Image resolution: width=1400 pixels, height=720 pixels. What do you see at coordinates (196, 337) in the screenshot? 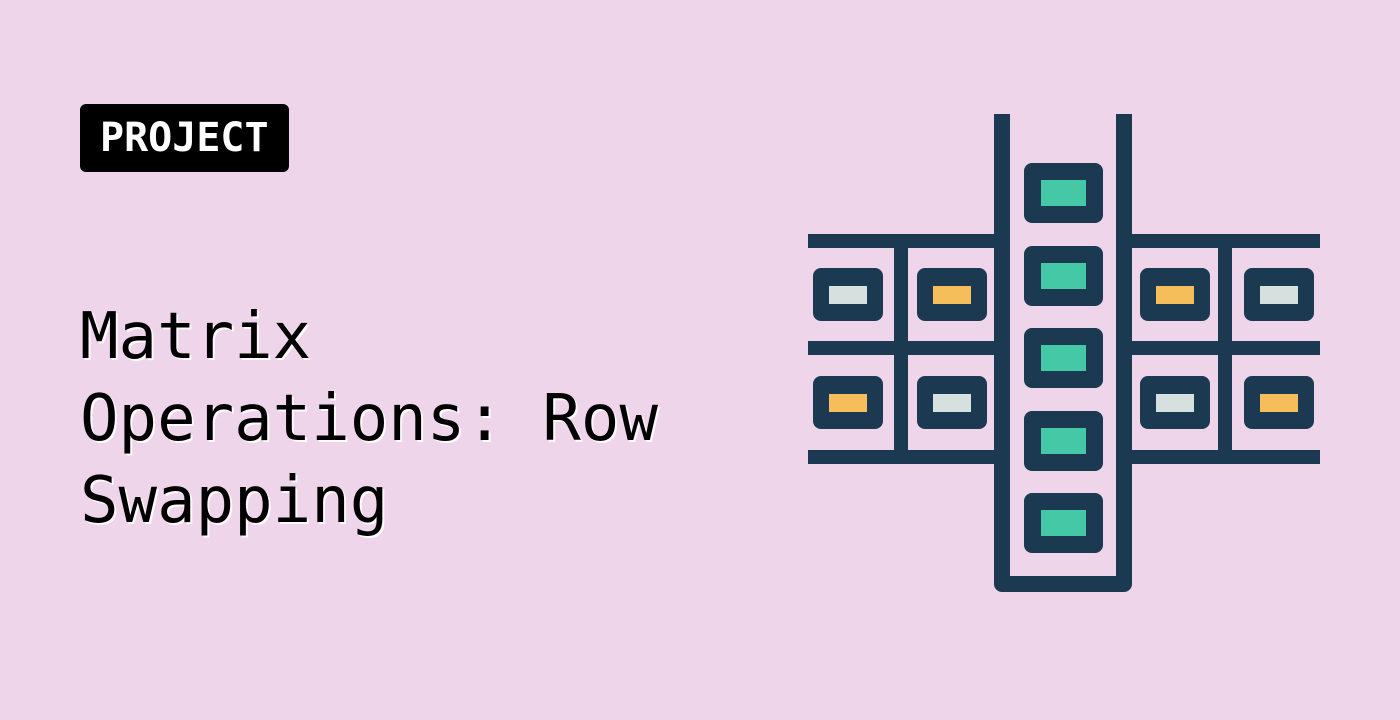
I see `title-line-1: Matrix` at bounding box center [196, 337].